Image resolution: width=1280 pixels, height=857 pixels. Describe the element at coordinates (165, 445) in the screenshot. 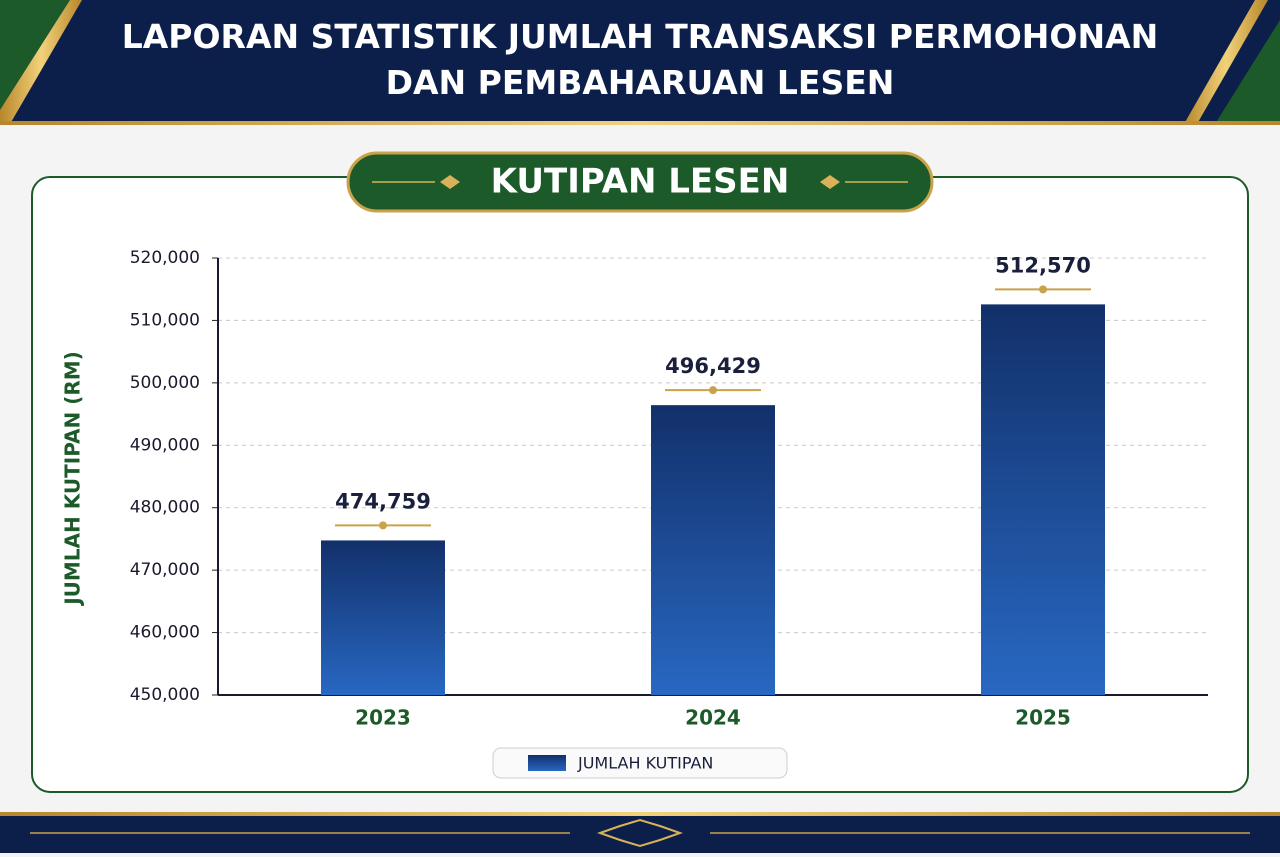

I see `y-tick-label: 490,000` at that location.